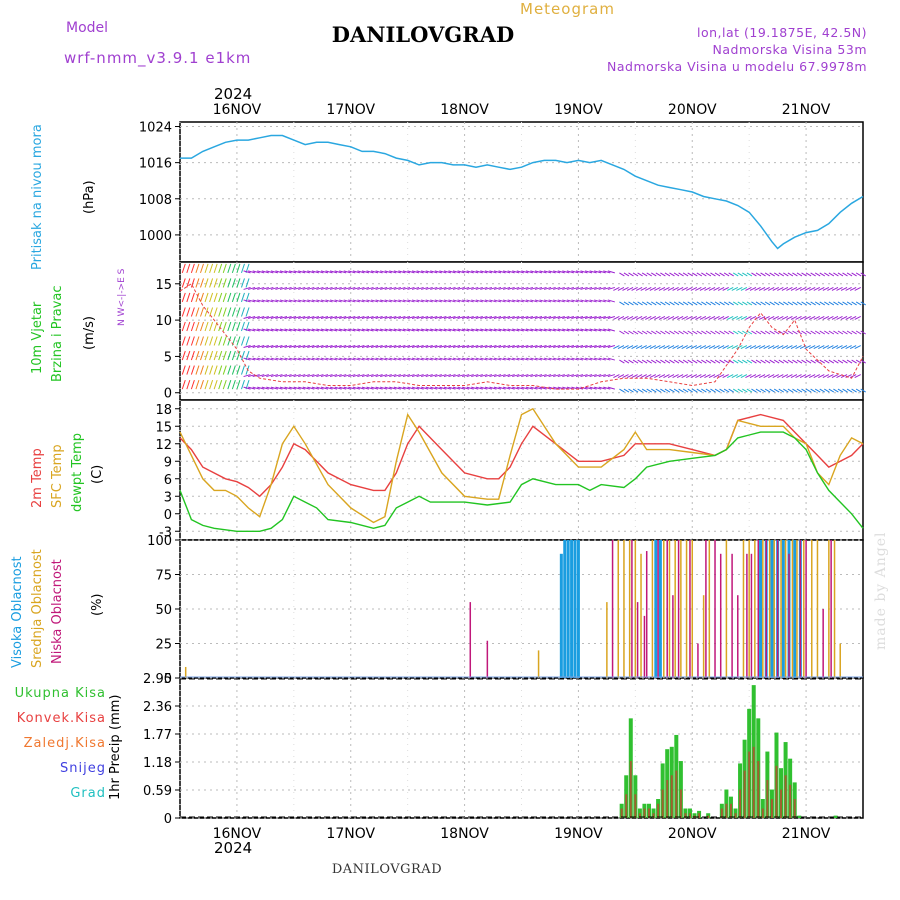 The image size is (900, 900). What do you see at coordinates (168, 819) in the screenshot?
I see `y-tick-label: 0` at bounding box center [168, 819].